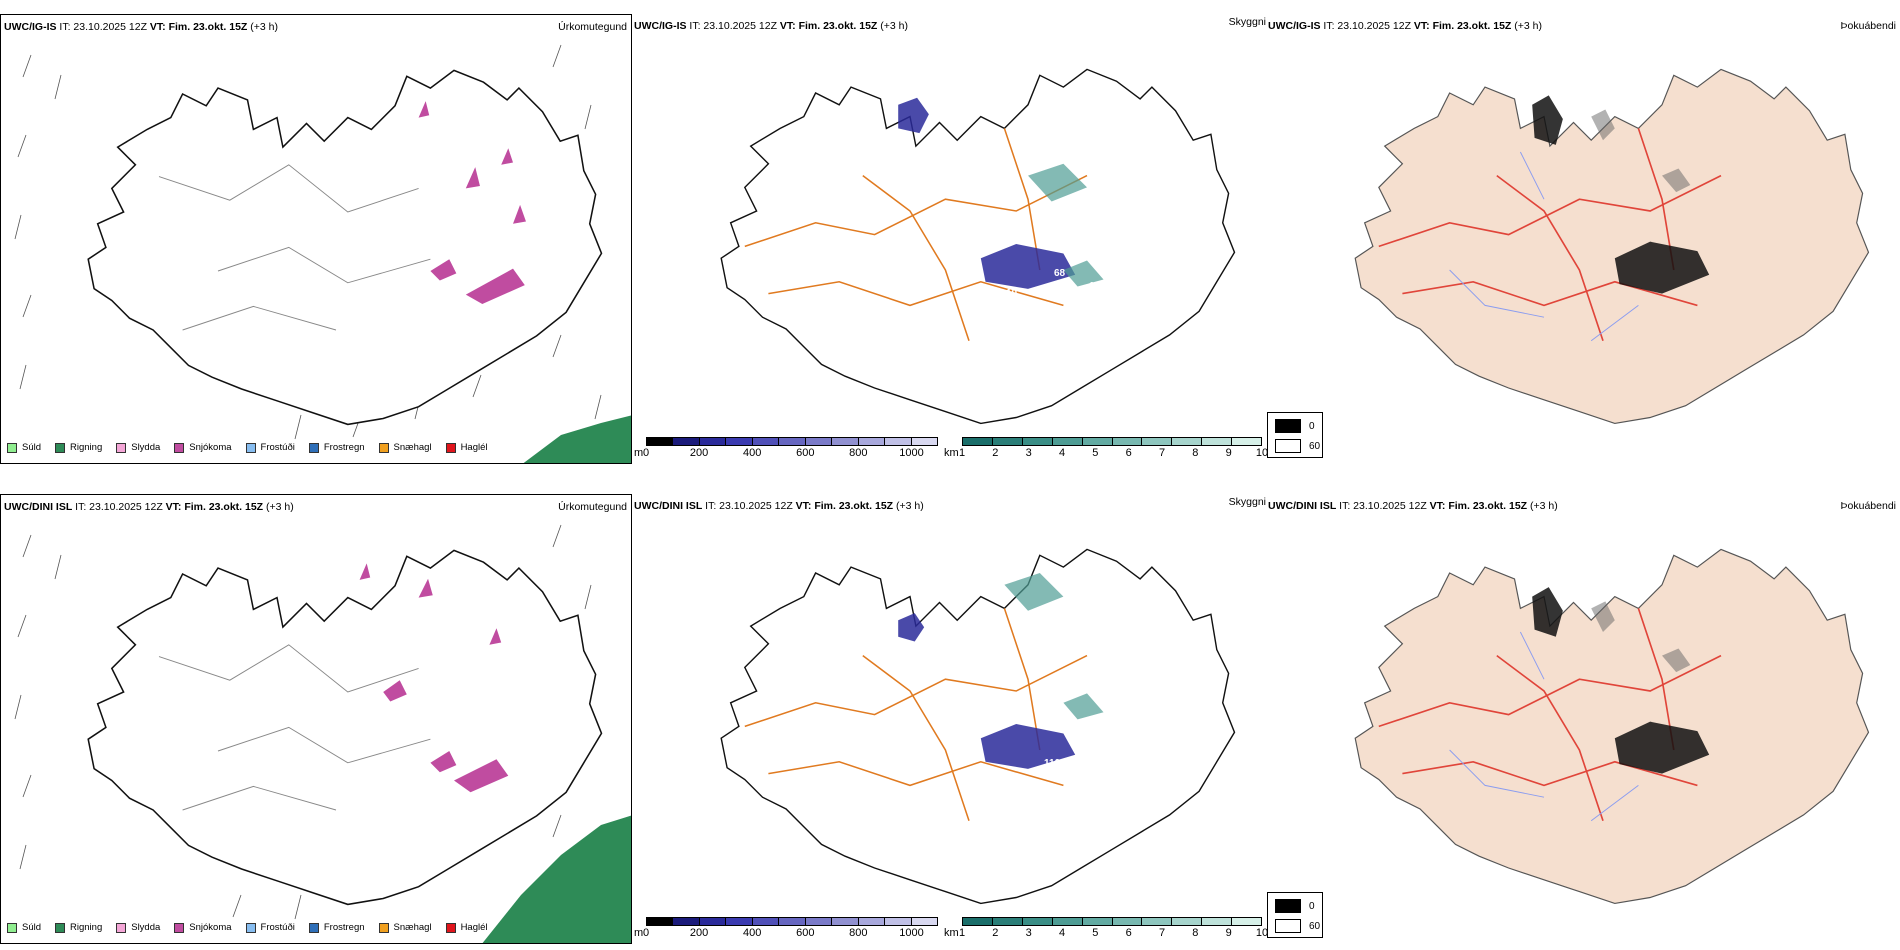  Describe the element at coordinates (962, 237) in the screenshot. I see `cloudbase-value: 40` at that location.